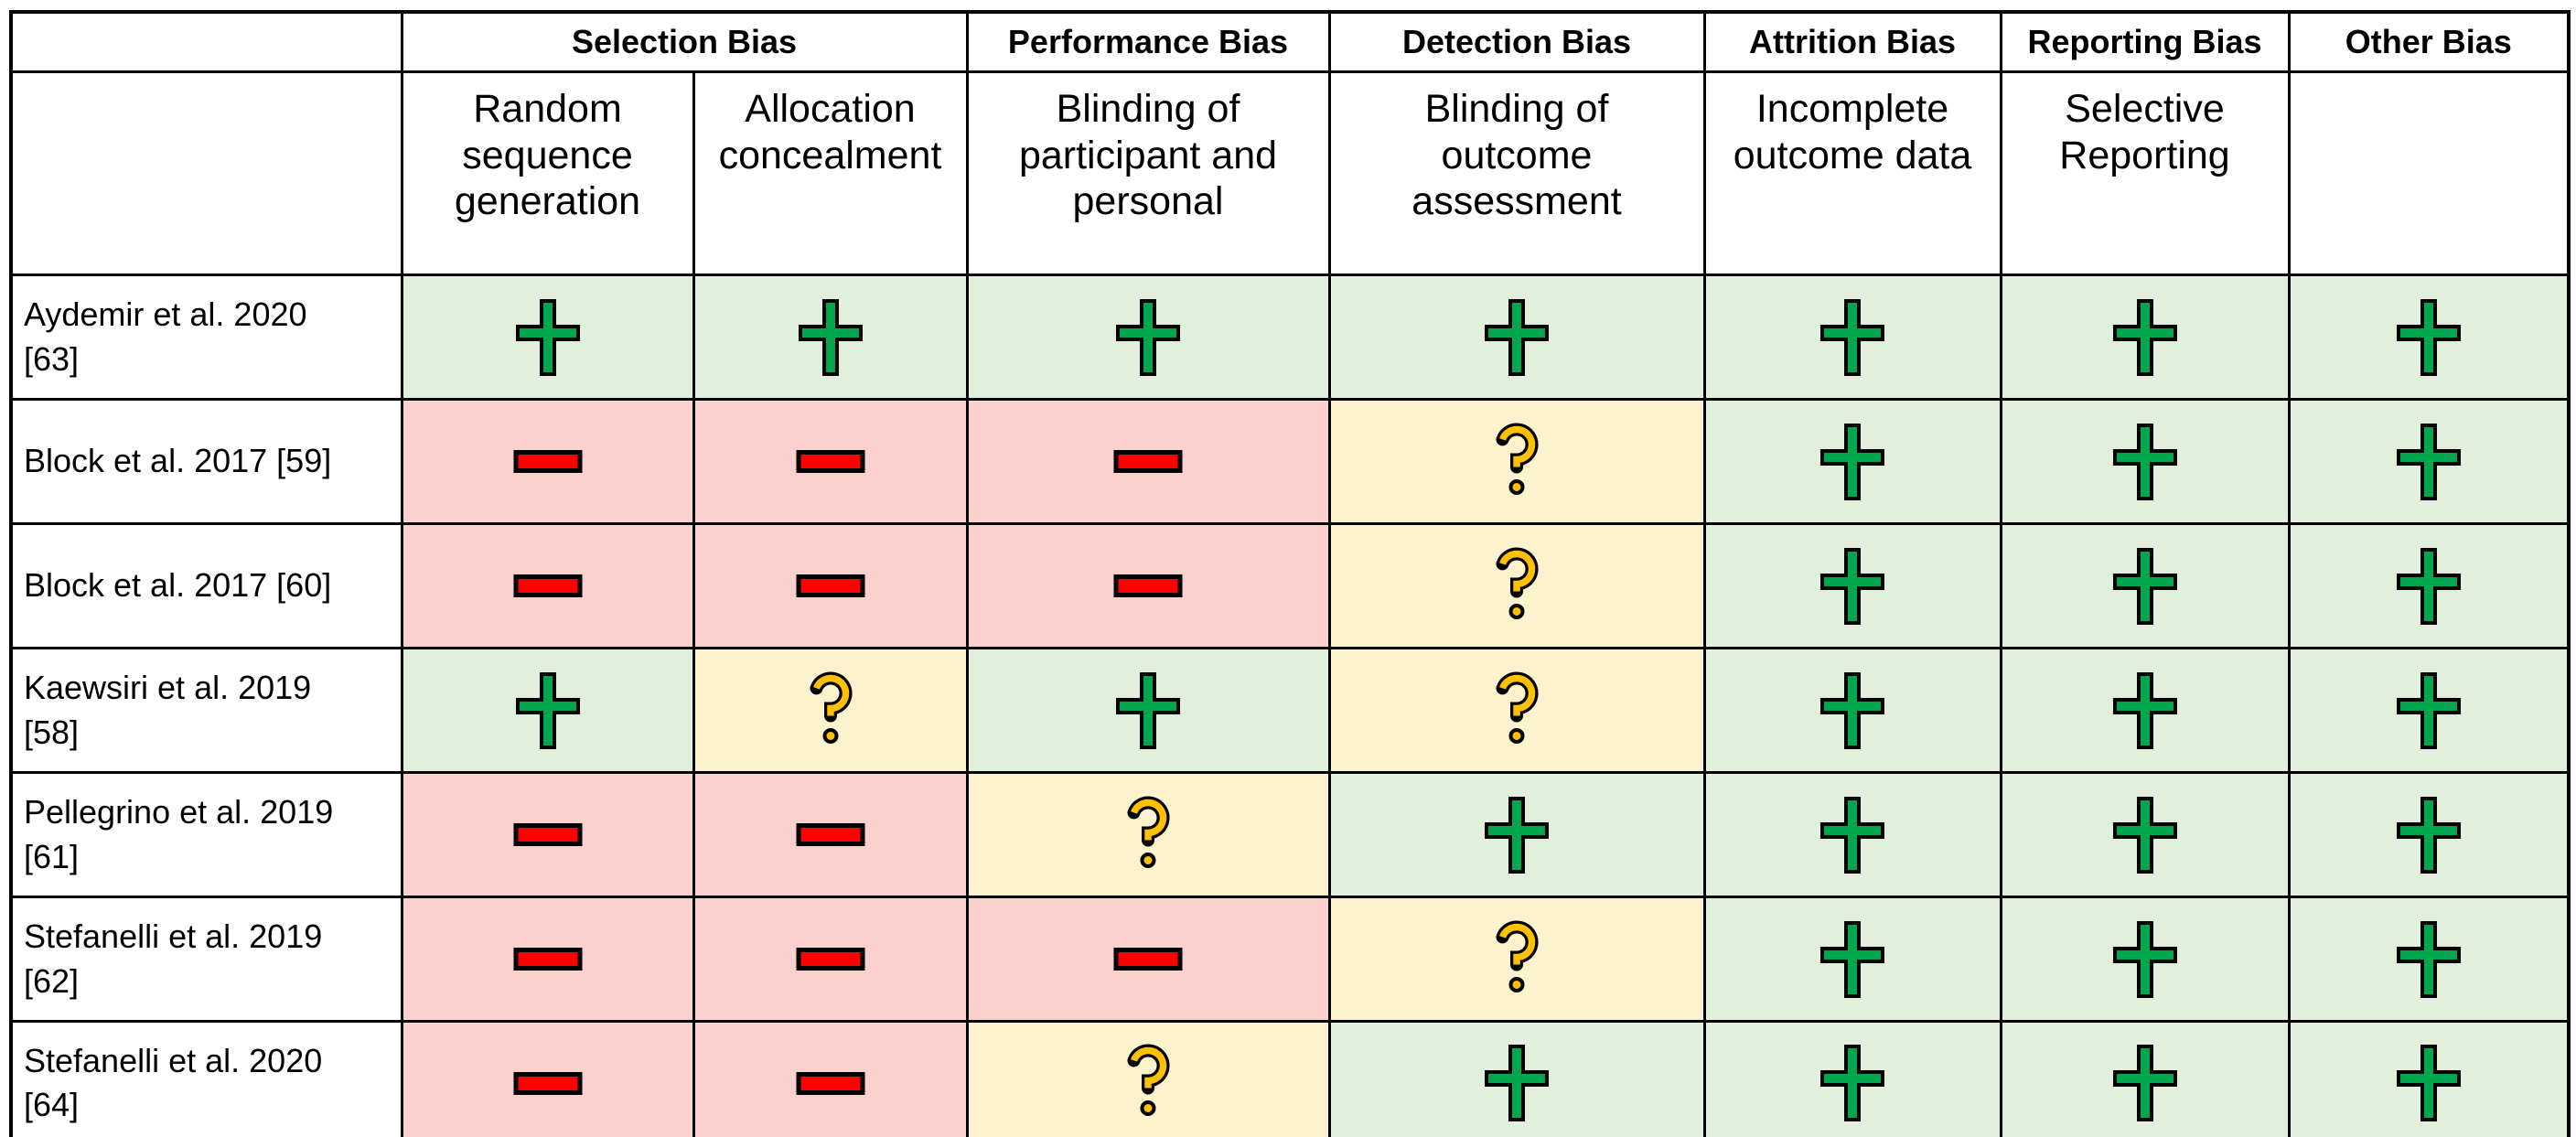  I want to click on study-label: Aydemir et al. 2020 [63], so click(206, 337).